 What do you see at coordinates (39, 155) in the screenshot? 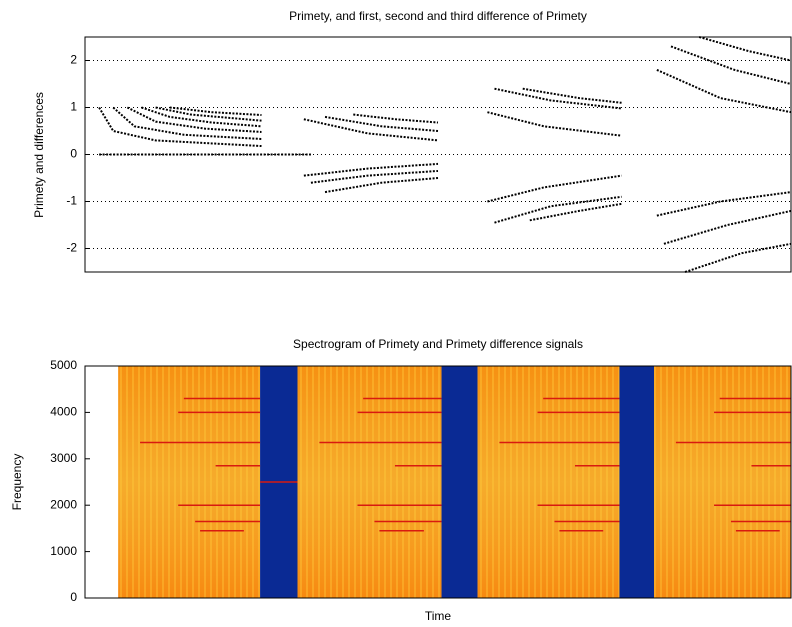
I see `y-axis-label: Primety and differences` at bounding box center [39, 155].